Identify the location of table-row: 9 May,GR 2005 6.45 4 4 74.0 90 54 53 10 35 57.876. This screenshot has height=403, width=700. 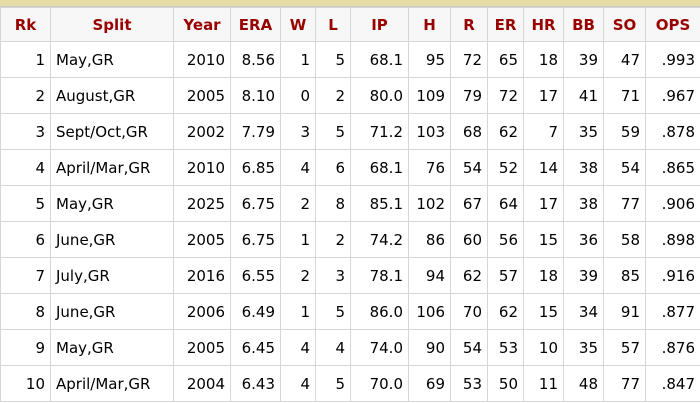
(350, 347).